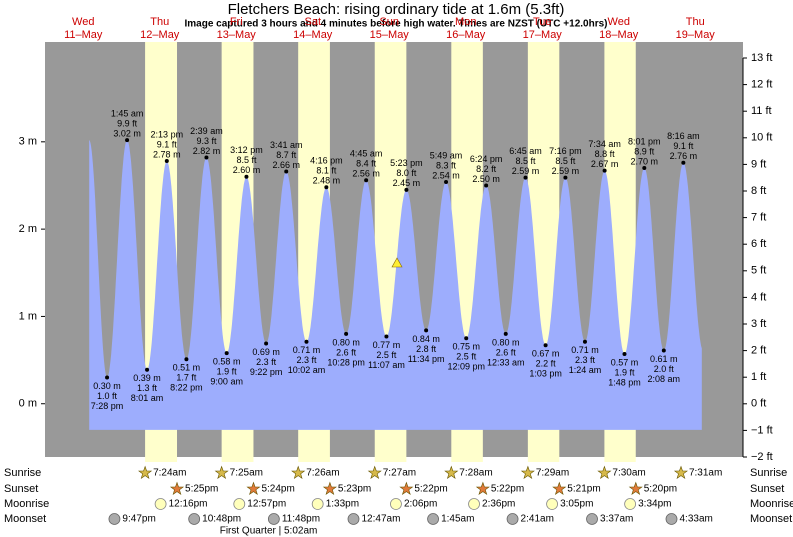 The width and height of the screenshot is (793, 537). What do you see at coordinates (761, 138) in the screenshot?
I see `y2-tick-label: 10 ft` at bounding box center [761, 138].